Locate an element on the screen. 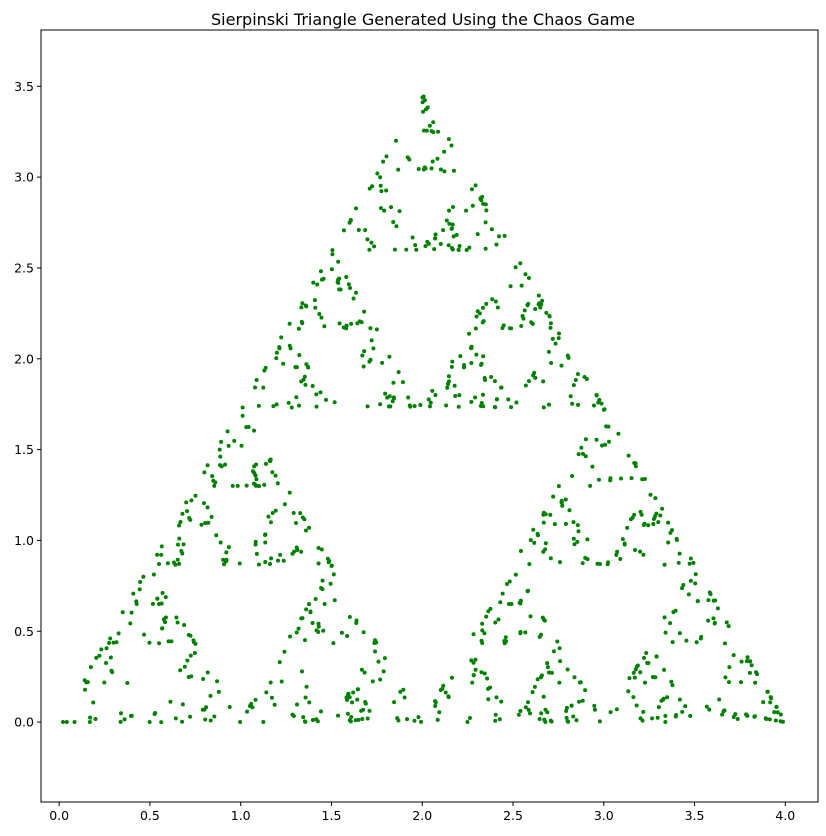 Image resolution: width=826 pixels, height=836 pixels. y-tick-label: 2.5 is located at coordinates (24, 267).